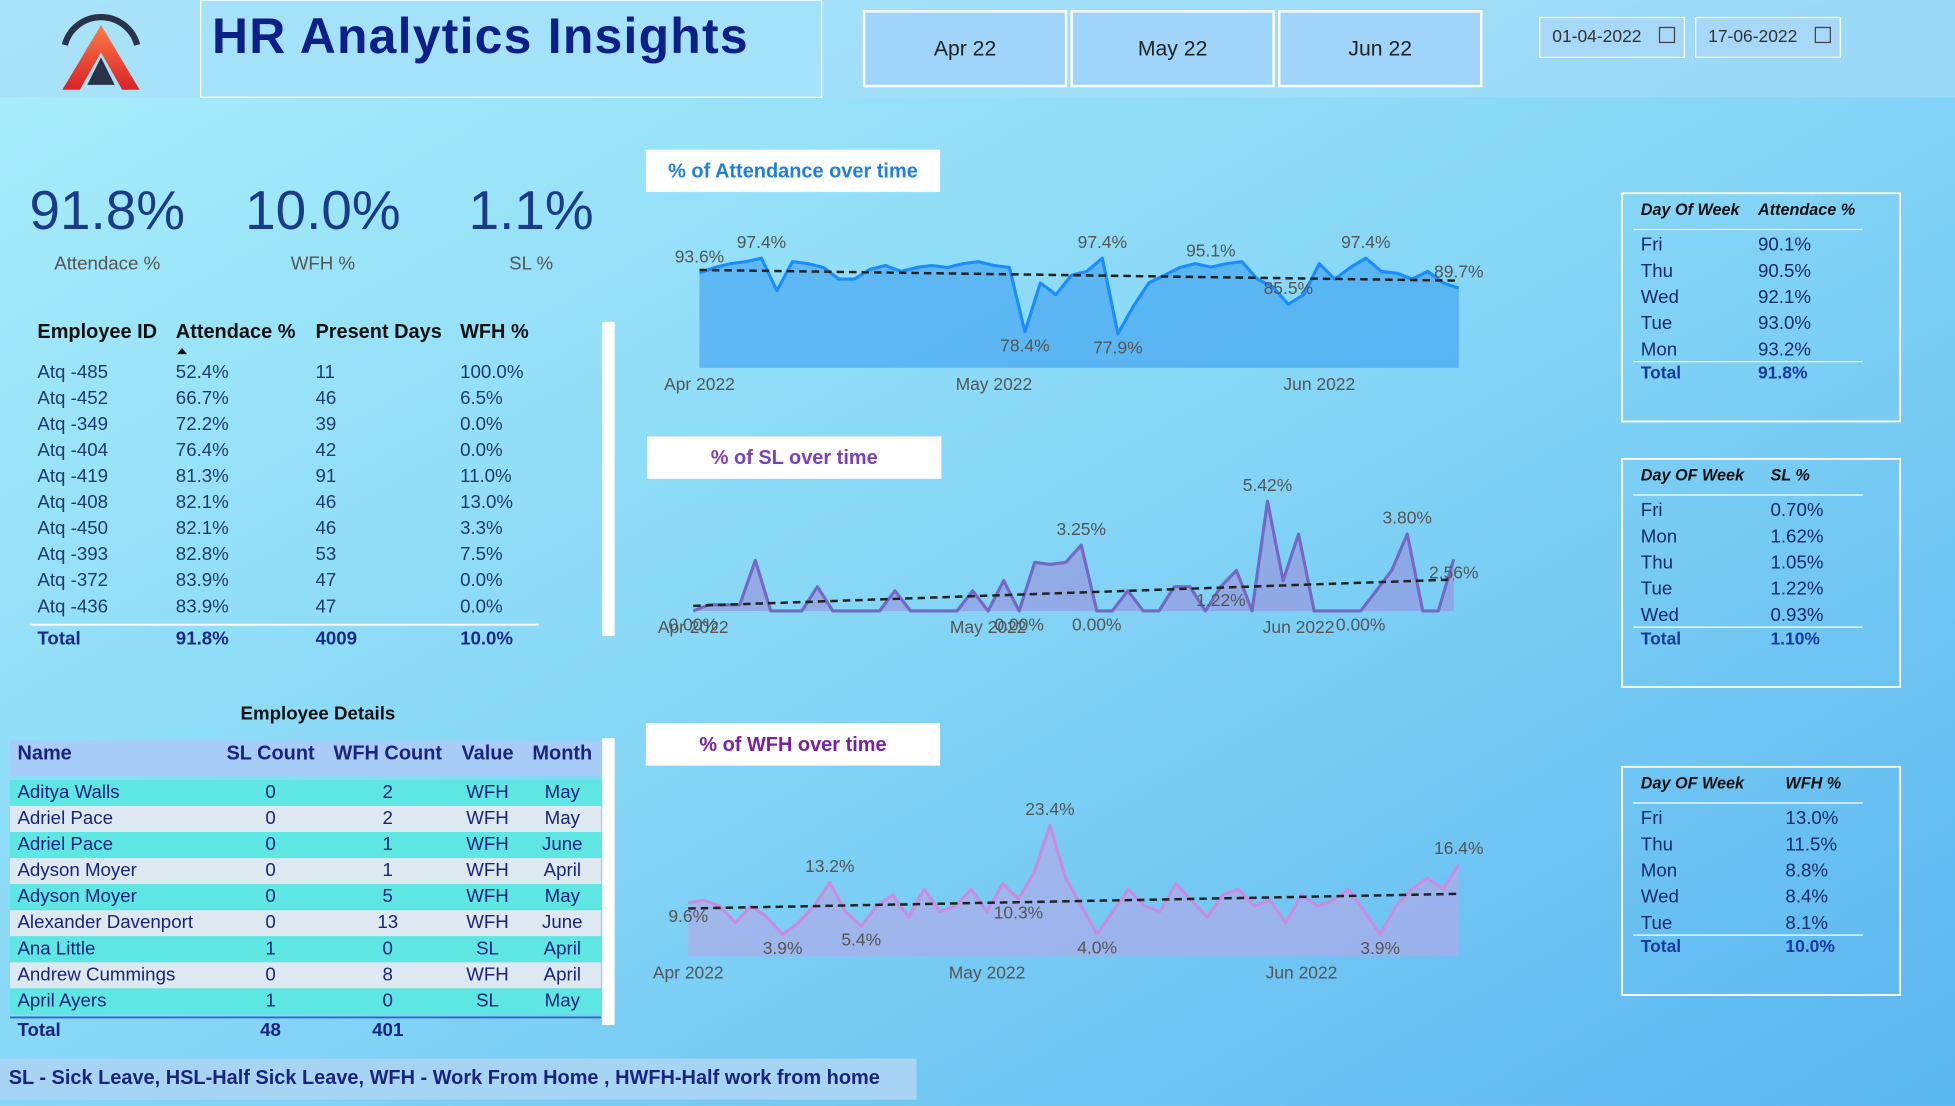  Describe the element at coordinates (72, 449) in the screenshot. I see `table-cell: Atq -404` at that location.